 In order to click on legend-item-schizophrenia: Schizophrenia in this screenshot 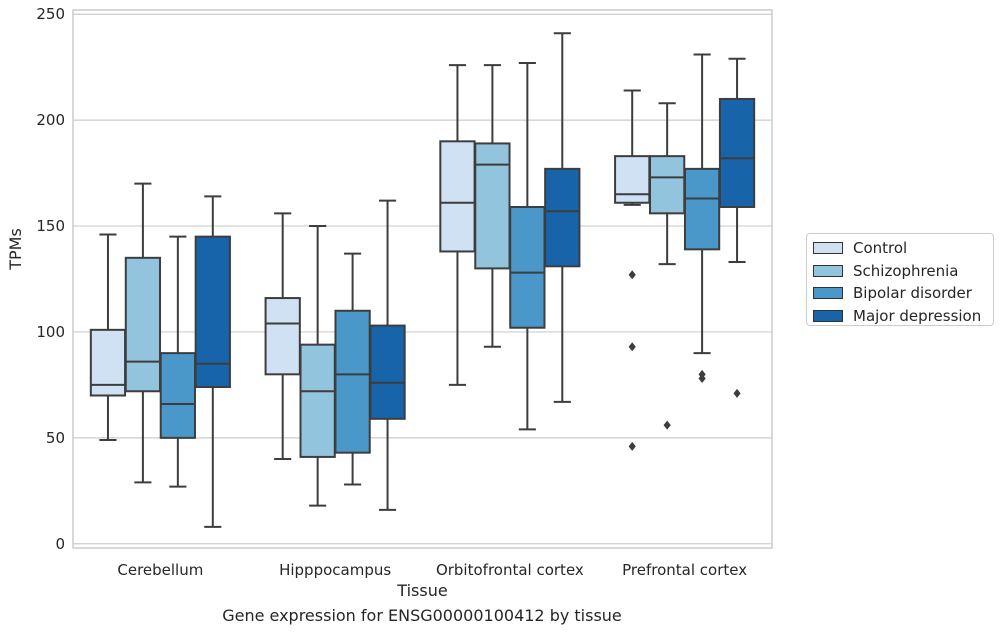, I will do `click(903, 271)`.